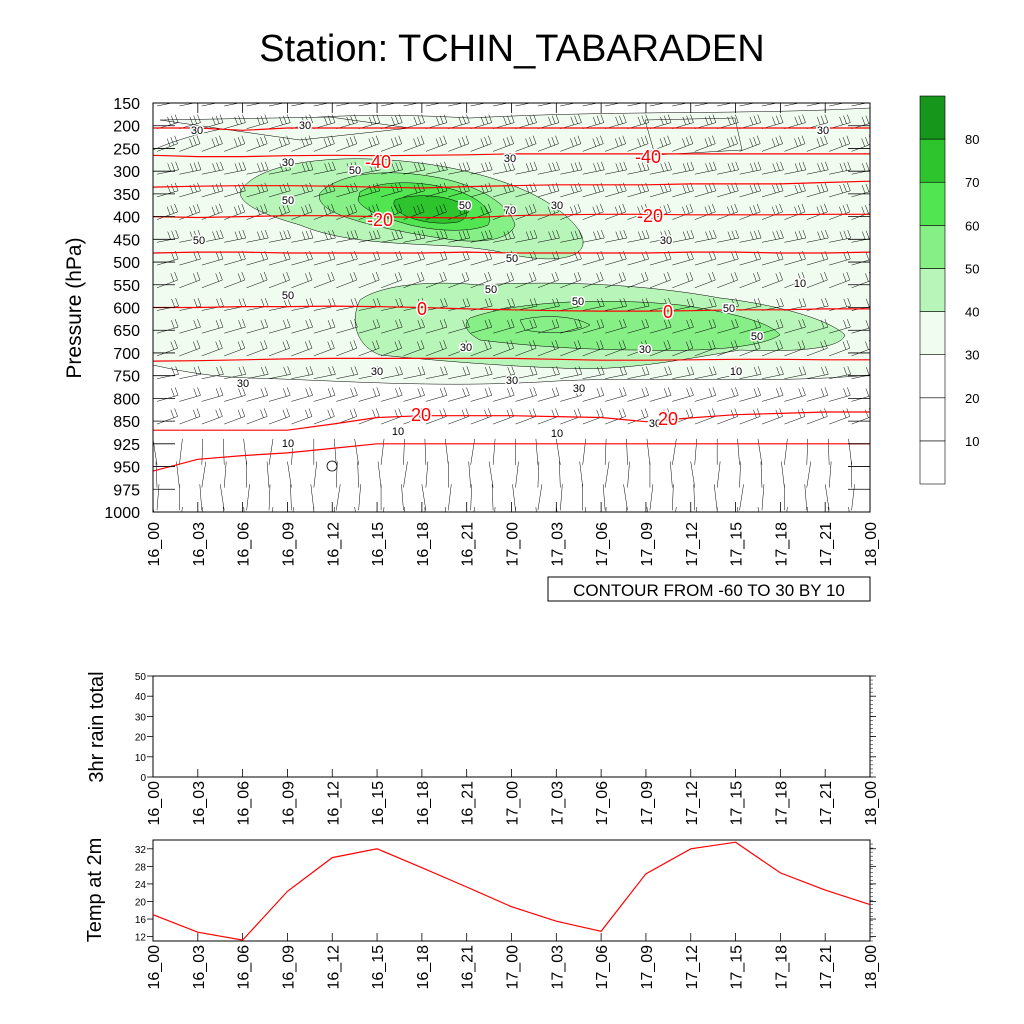 This screenshot has width=1024, height=1024. I want to click on time-tick-label: 17_21, so click(826, 544).